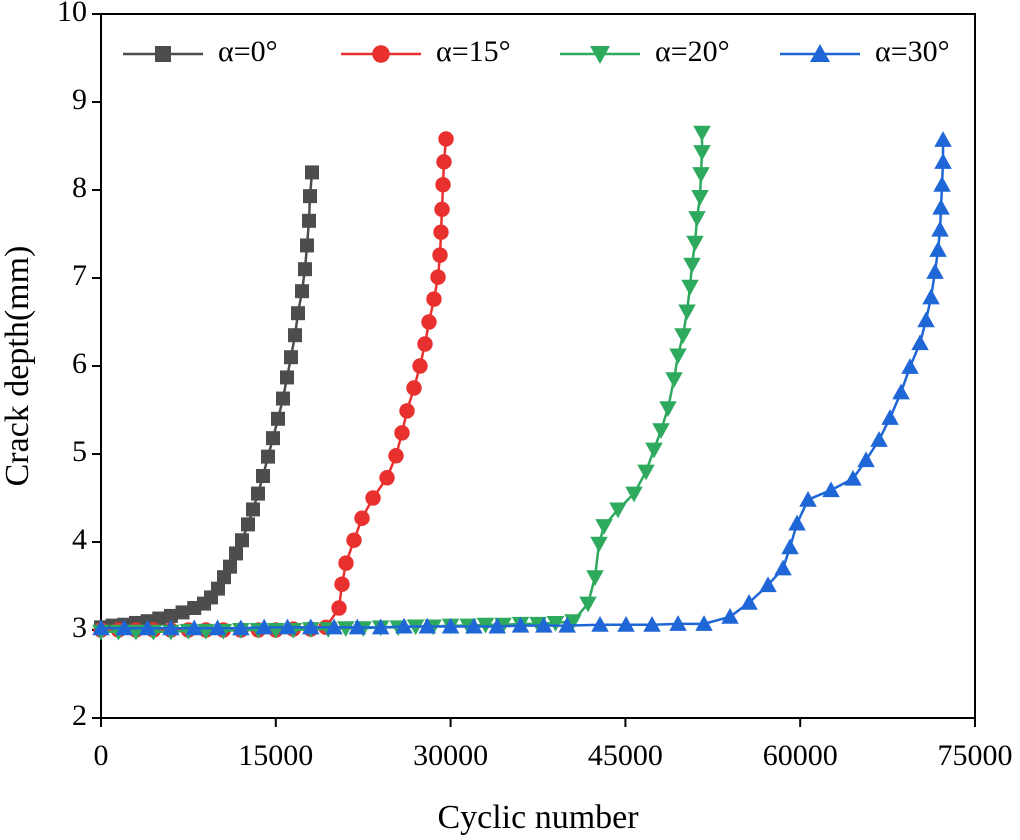 This screenshot has height=840, width=1020. What do you see at coordinates (18, 366) in the screenshot?
I see `y-axis-label: Crack depth(mm)` at bounding box center [18, 366].